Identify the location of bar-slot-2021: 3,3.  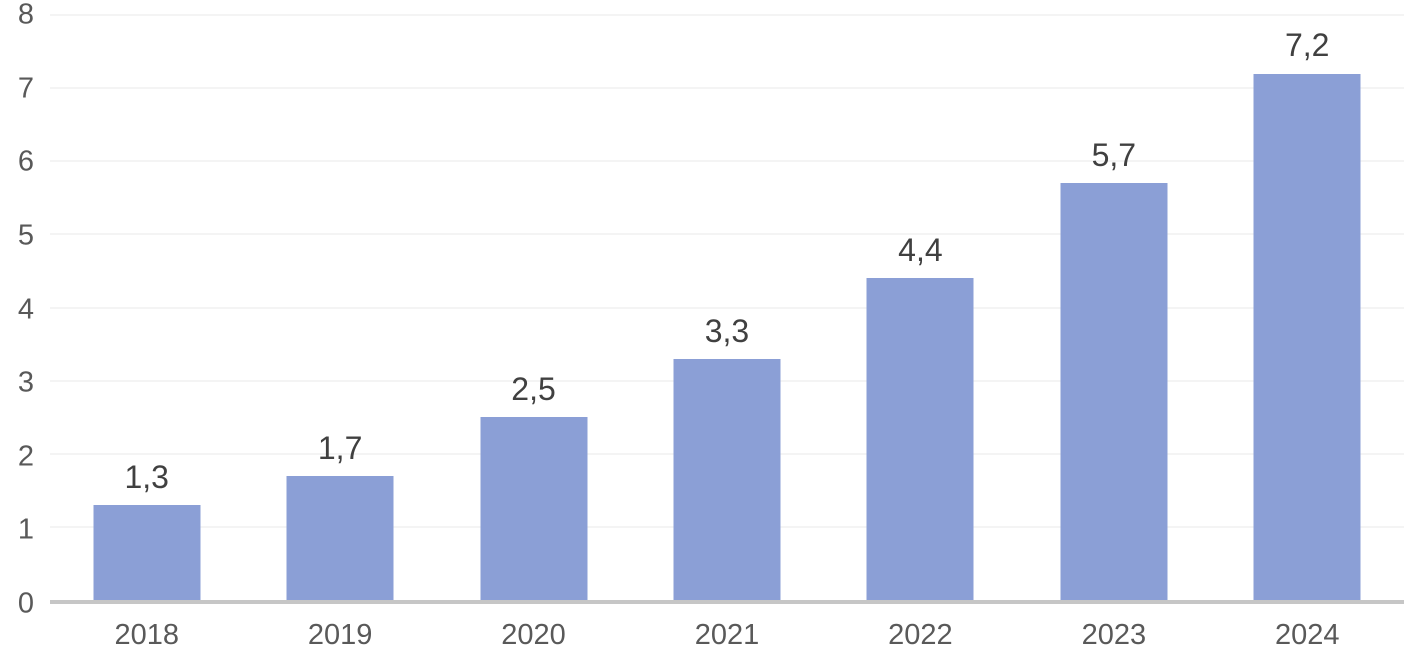
(726, 307).